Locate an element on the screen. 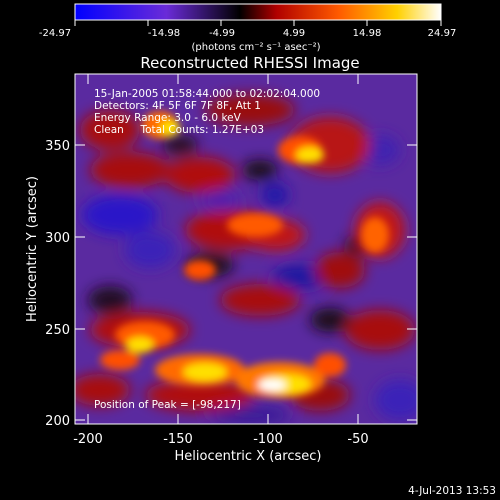  colorbar-tick-label: 24.97 is located at coordinates (442, 33).